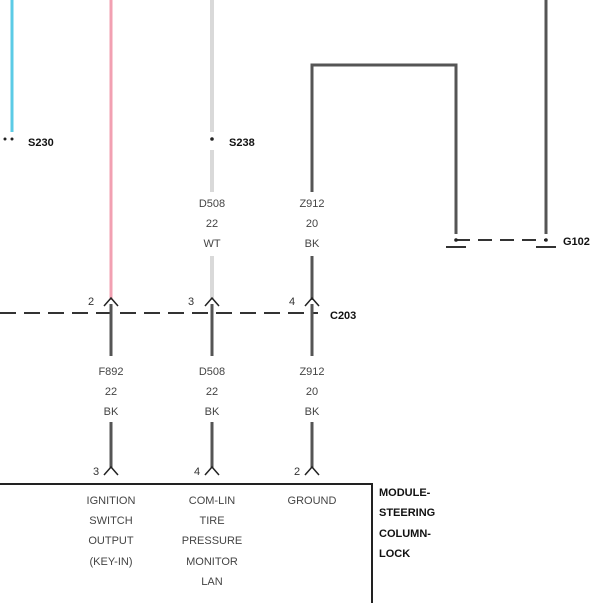  Describe the element at coordinates (292, 302) in the screenshot. I see `c203-pin-3: 4` at that location.